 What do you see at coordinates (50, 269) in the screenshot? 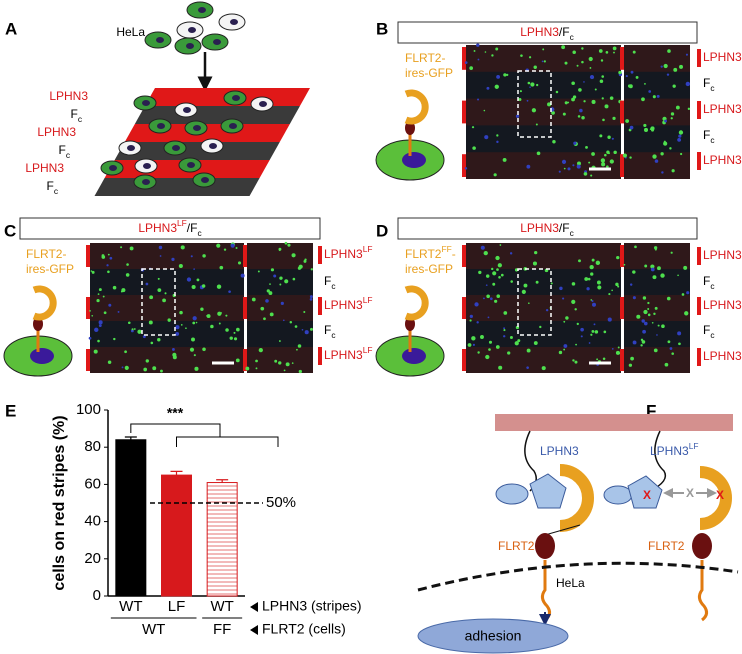
I see `cell-label: ires-GFP` at bounding box center [50, 269].